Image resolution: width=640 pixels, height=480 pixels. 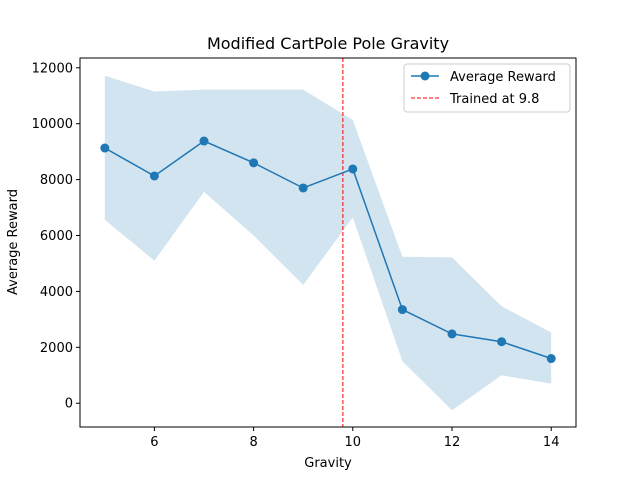 I want to click on y-tick-label: 0, so click(x=69, y=404).